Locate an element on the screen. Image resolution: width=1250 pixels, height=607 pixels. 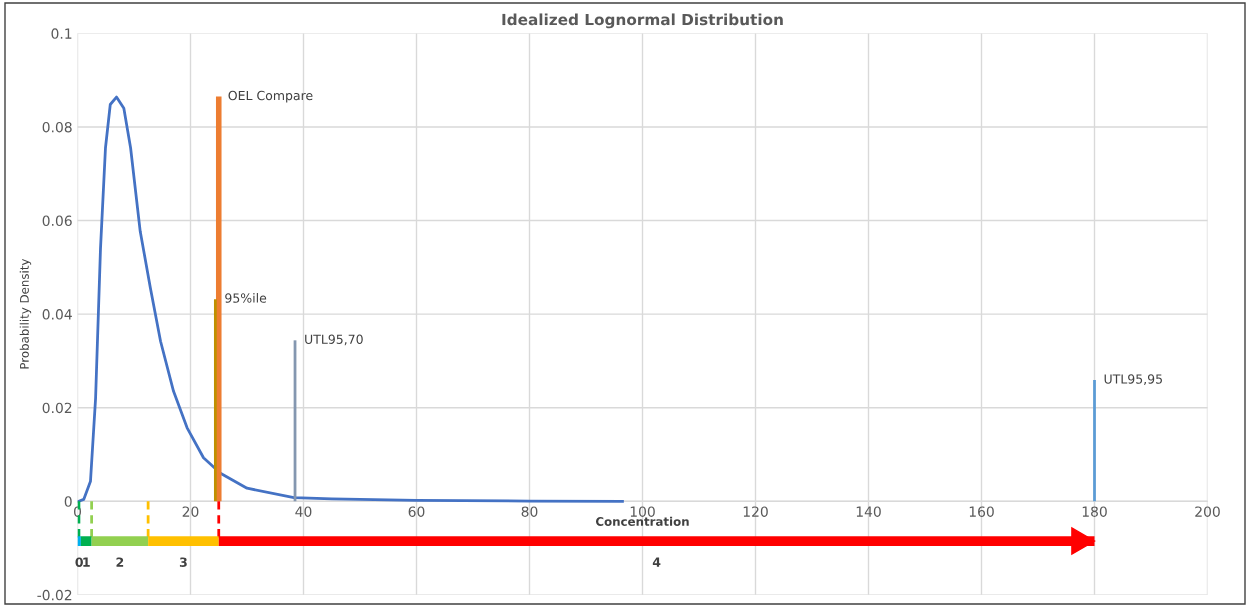
annotation: 0 is located at coordinates (79, 562).